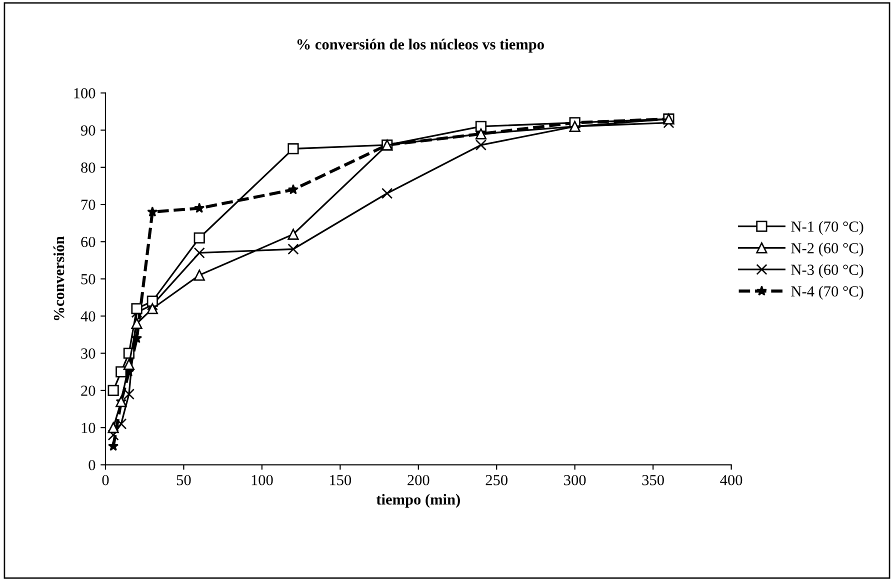 The image size is (894, 581). I want to click on x-tick-label: 50, so click(183, 480).